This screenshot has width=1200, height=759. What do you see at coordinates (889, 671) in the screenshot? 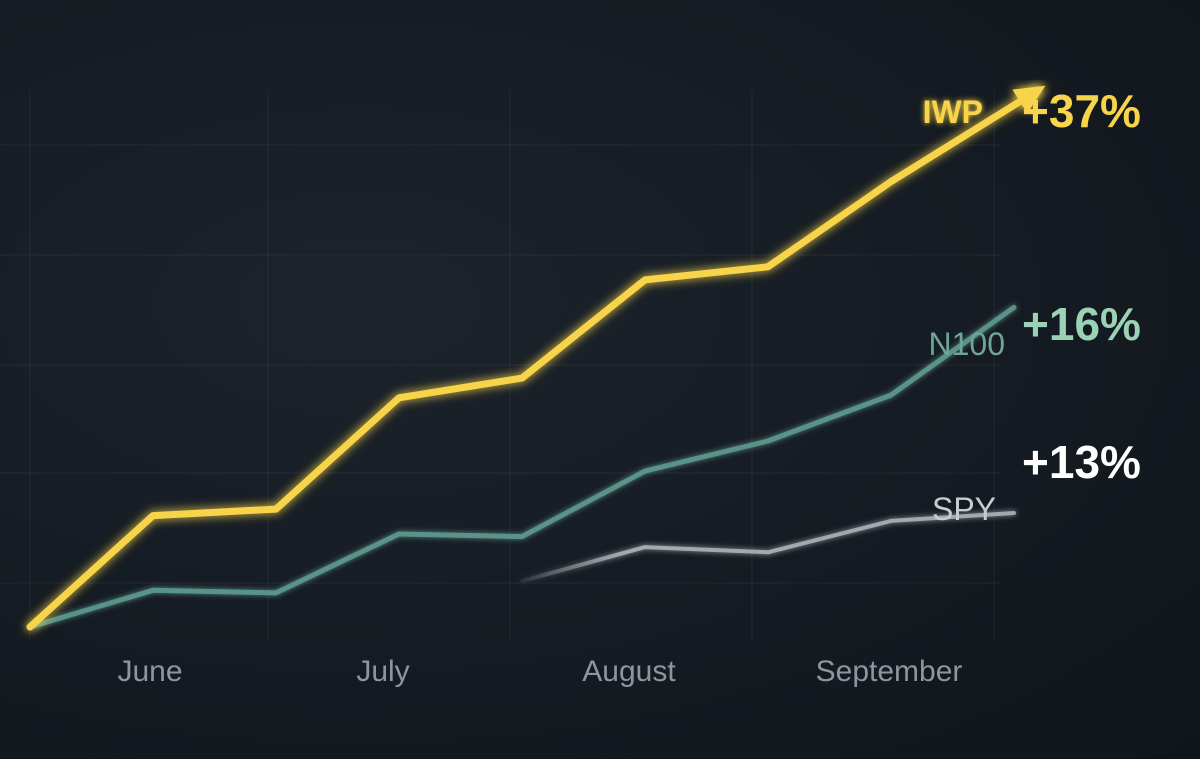
I see `x-tick-label: September` at bounding box center [889, 671].